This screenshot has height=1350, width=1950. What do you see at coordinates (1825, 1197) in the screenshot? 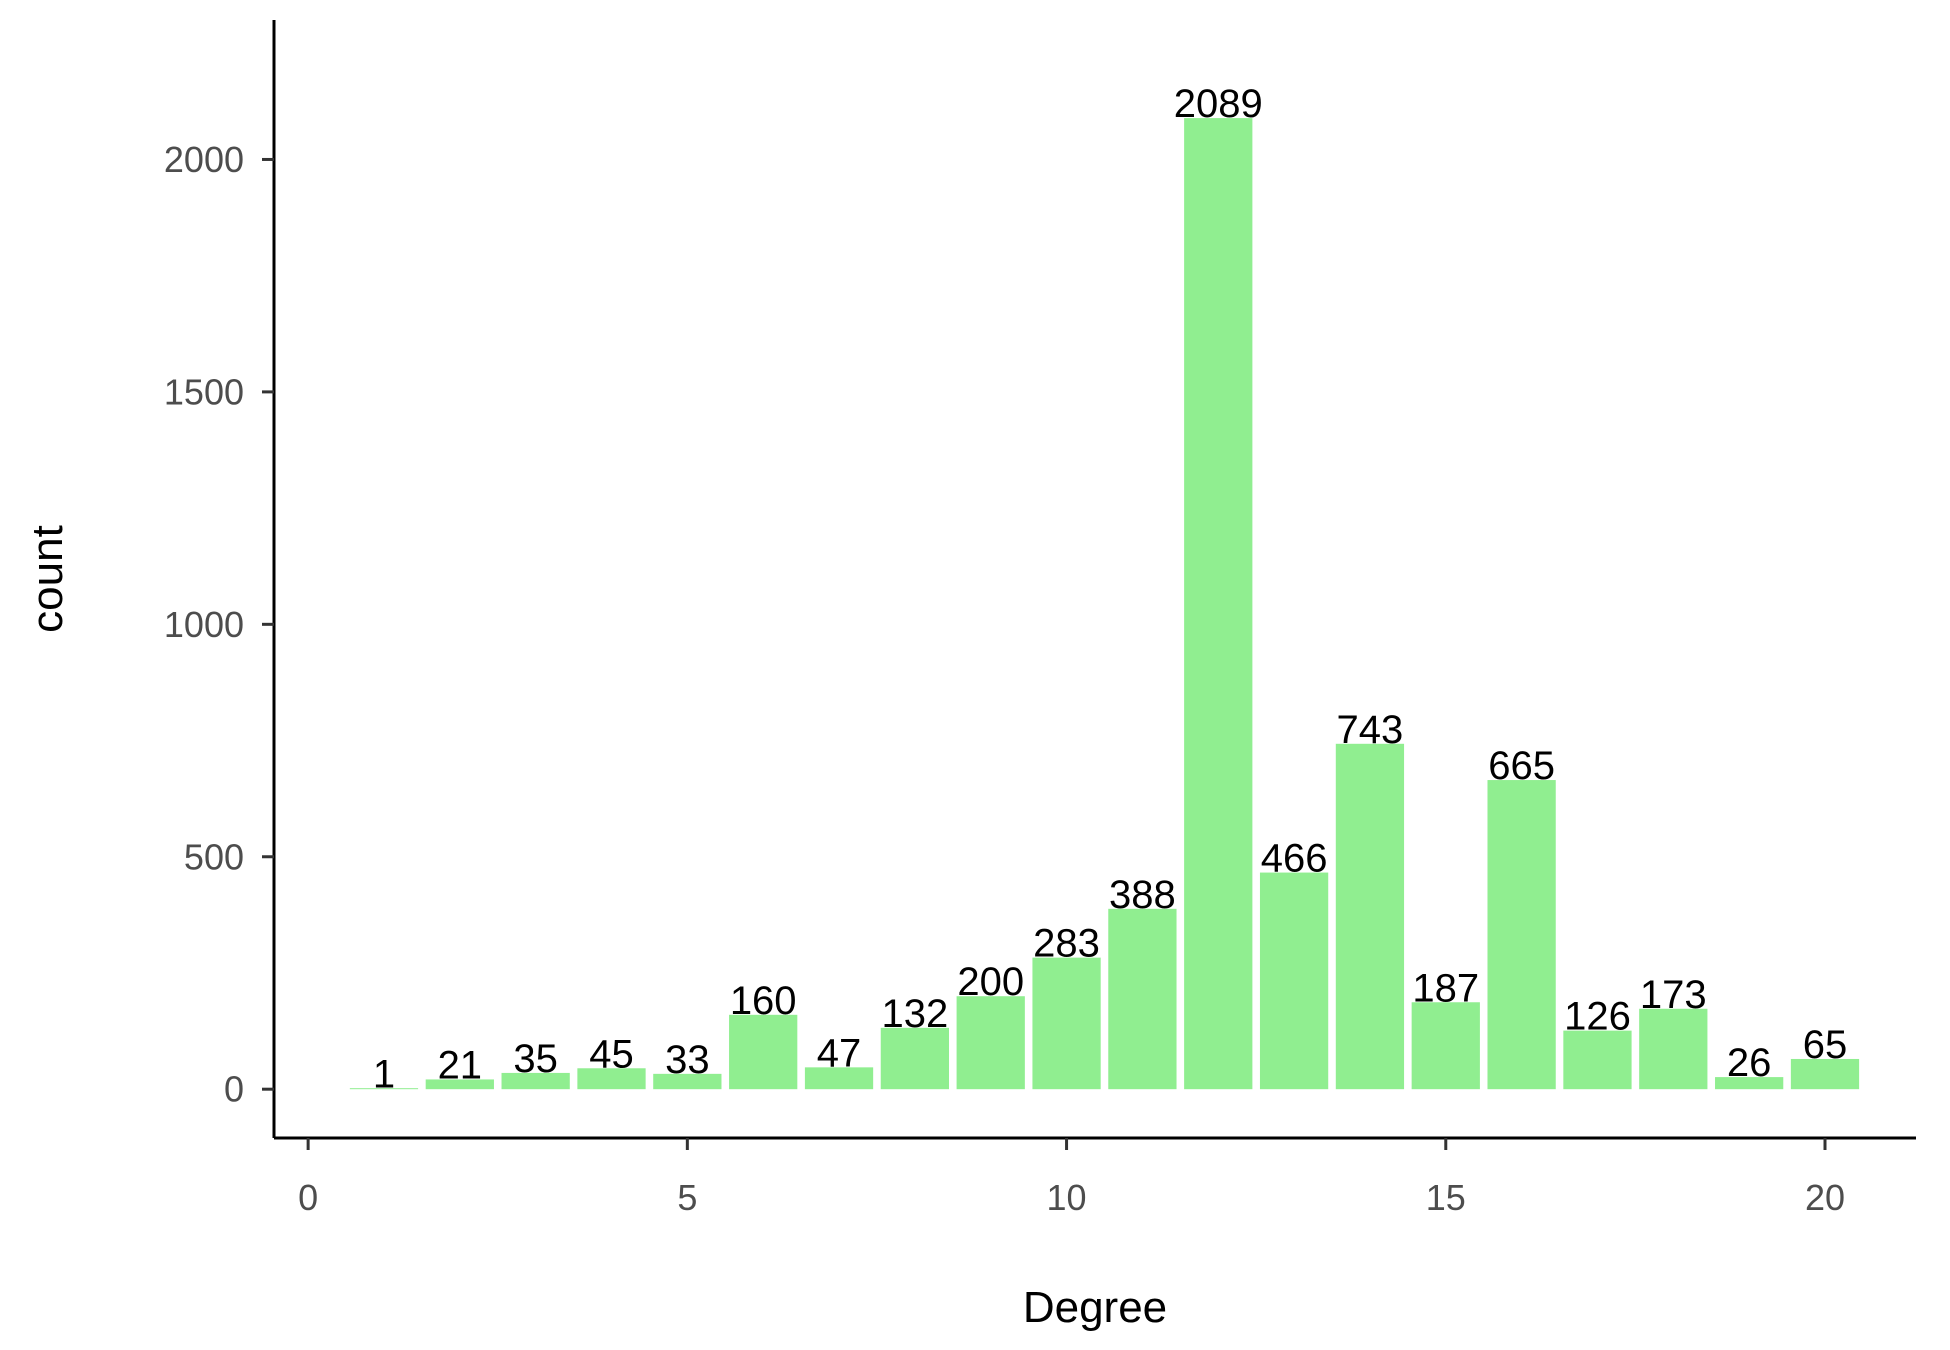
I see `x-tick-label-20: 20` at bounding box center [1825, 1197].